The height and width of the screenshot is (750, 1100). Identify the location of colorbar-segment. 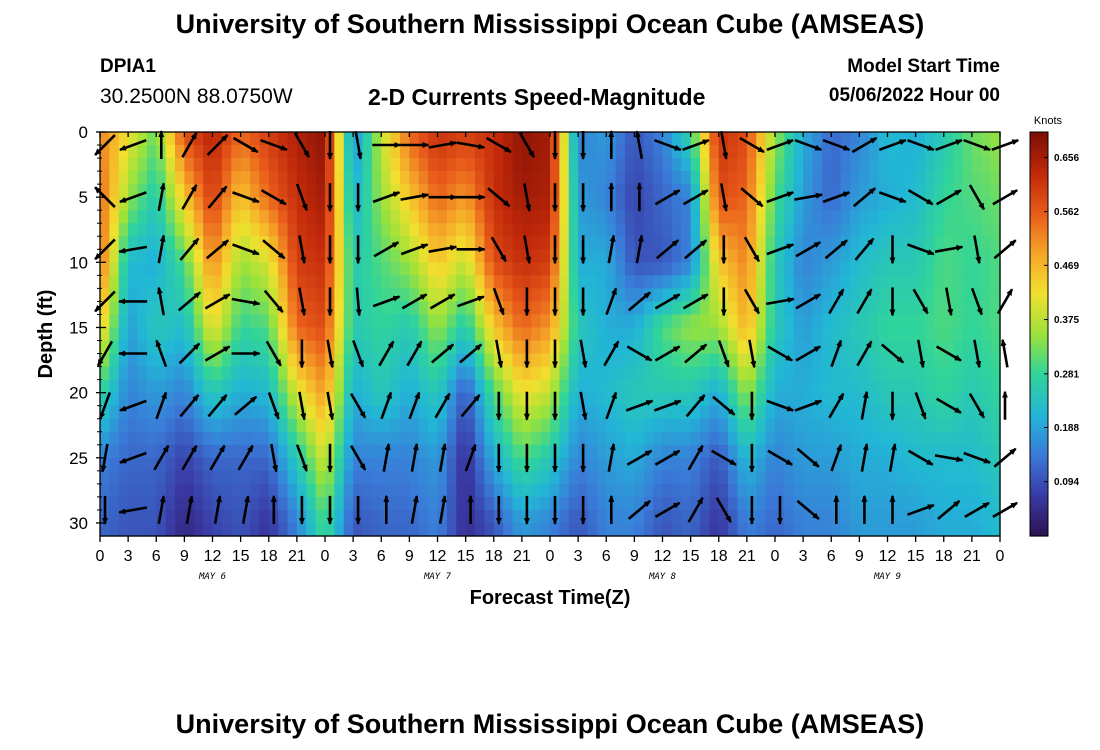
(1039, 322).